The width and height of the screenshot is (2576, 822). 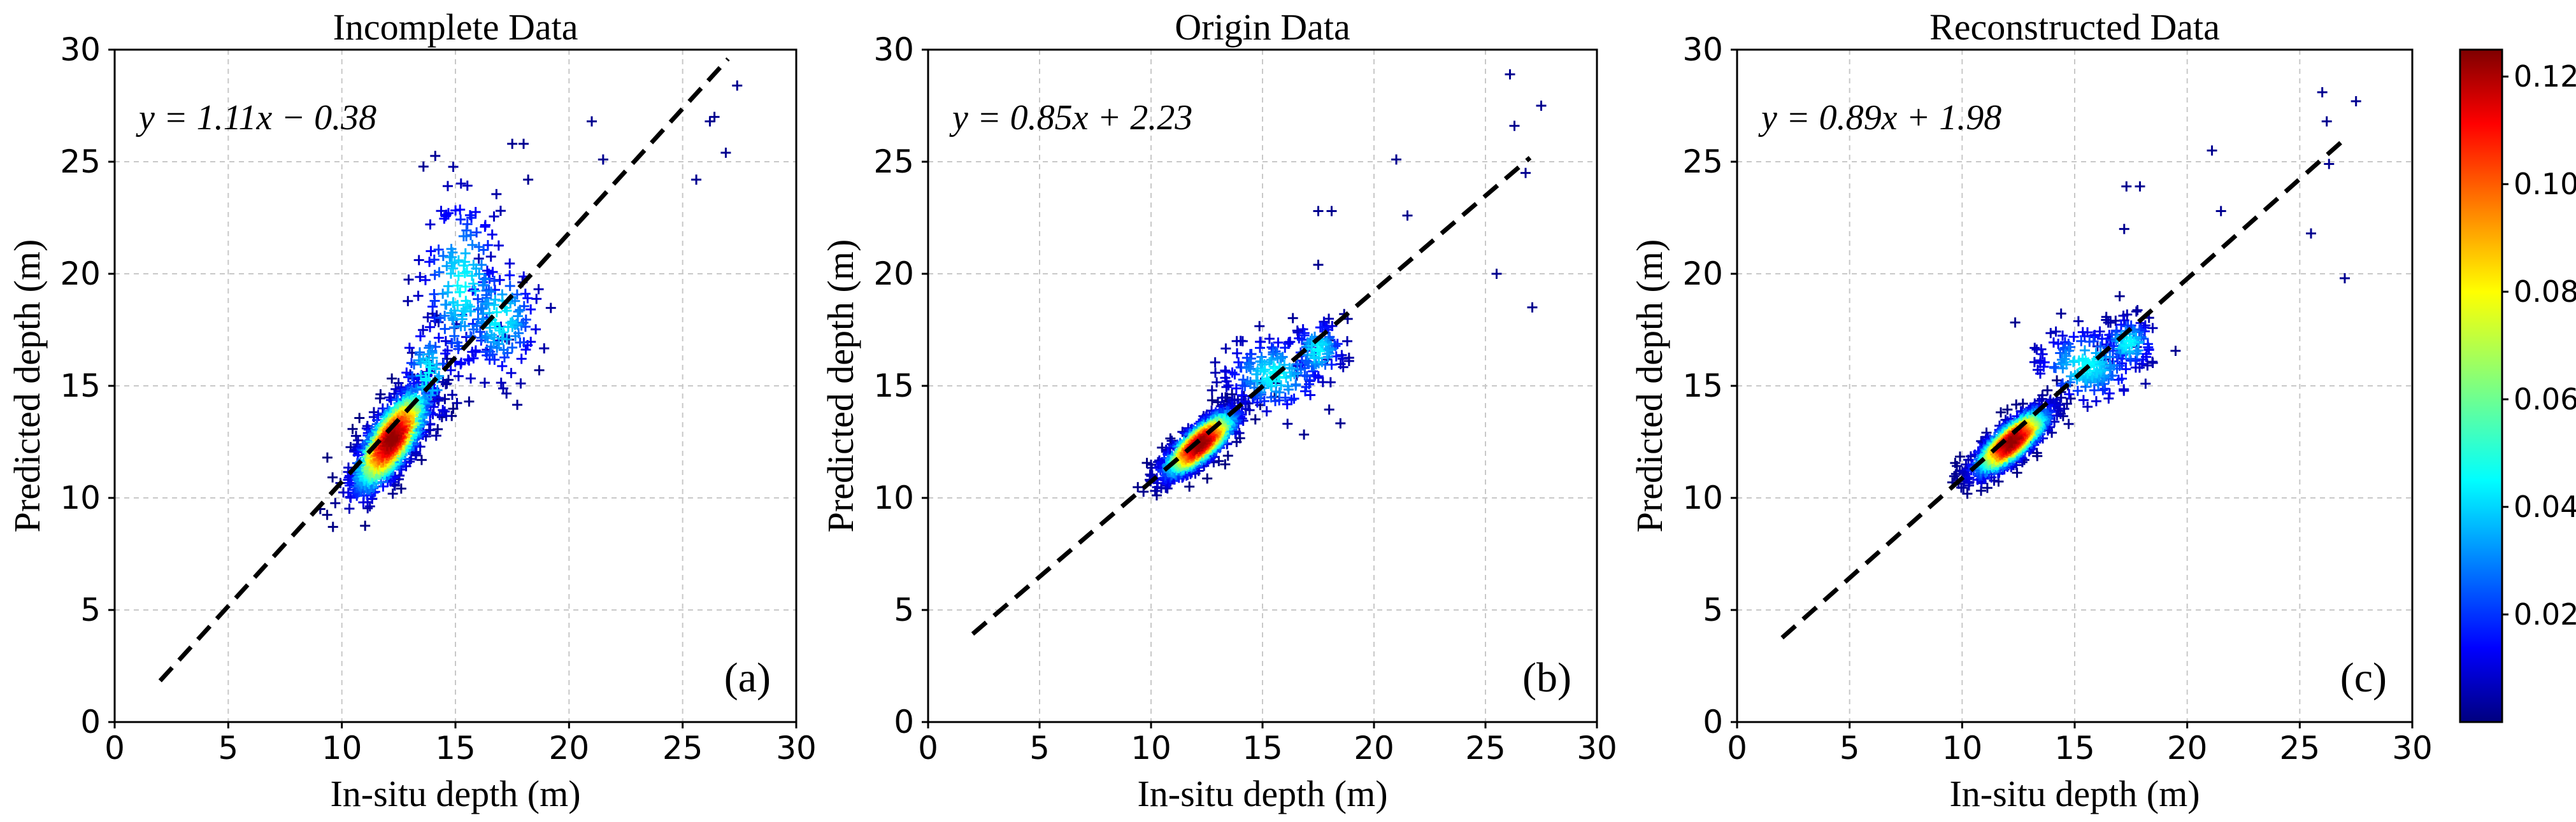 I want to click on panel-b-xtick-label: 25, so click(x=1486, y=749).